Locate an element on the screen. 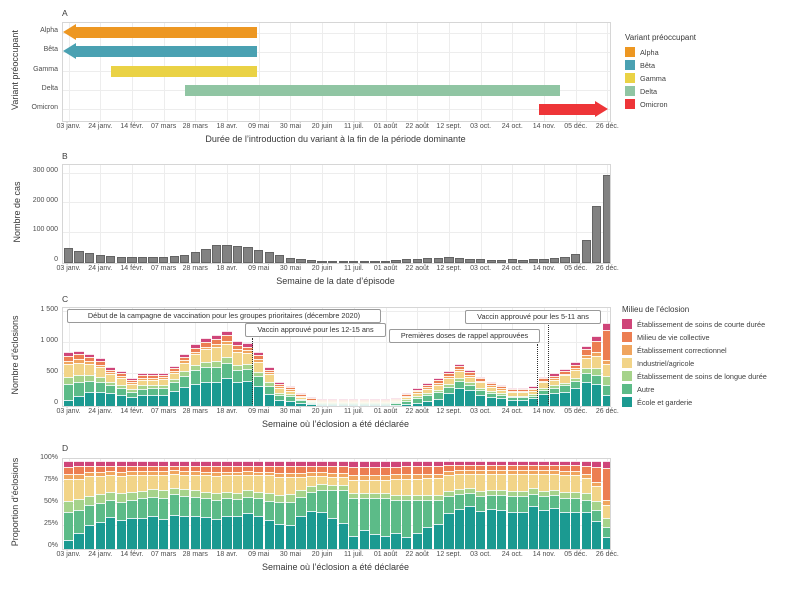  x-tick-label: 18 avr. is located at coordinates (227, 126).